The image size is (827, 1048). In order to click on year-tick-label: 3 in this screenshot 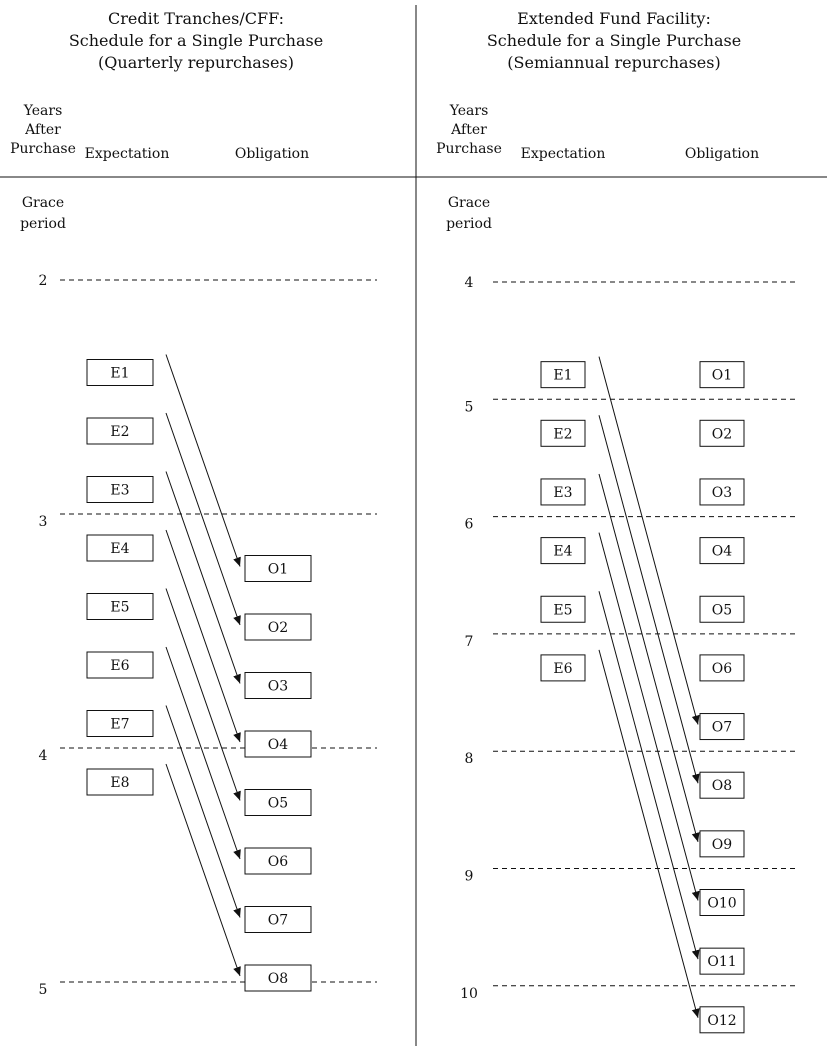, I will do `click(43, 522)`.